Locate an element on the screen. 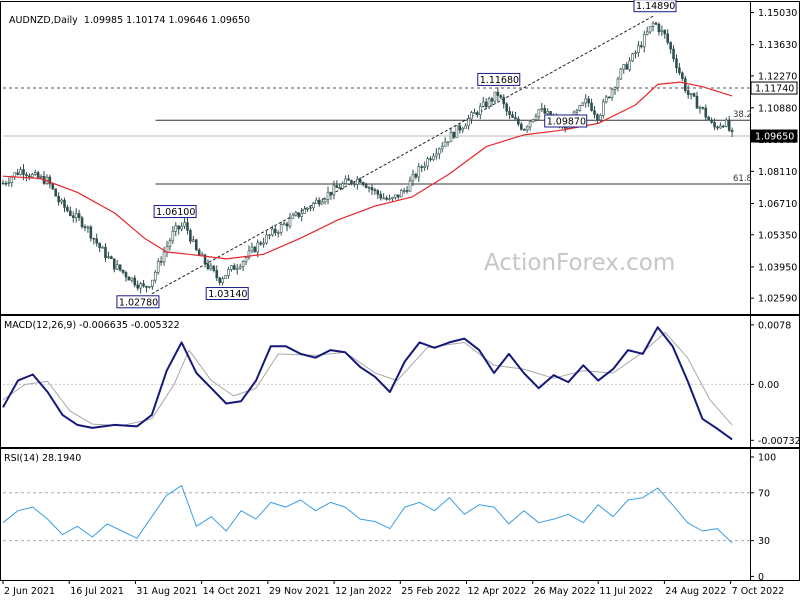 This screenshot has width=800, height=600. current-price-text: 1.09650 is located at coordinates (774, 137).